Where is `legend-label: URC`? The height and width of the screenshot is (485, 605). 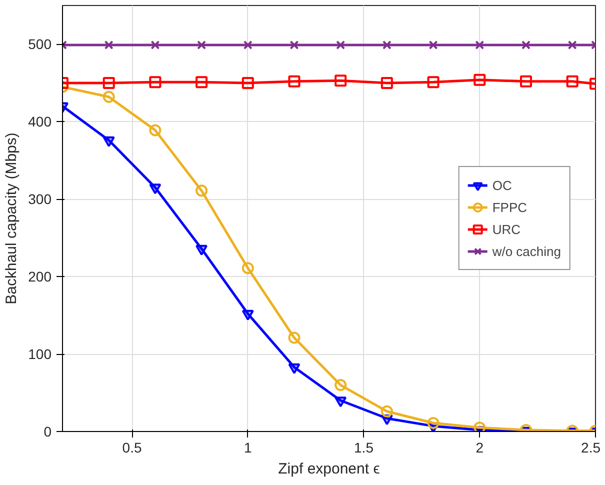 legend-label: URC is located at coordinates (506, 229).